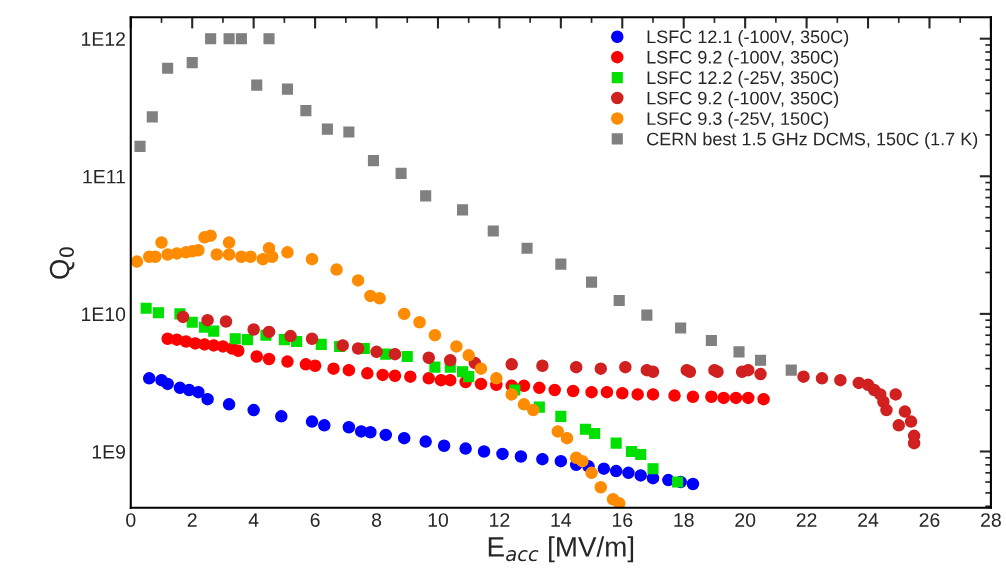 Image resolution: width=1006 pixels, height=577 pixels. I want to click on x-tick-label: 14, so click(561, 520).